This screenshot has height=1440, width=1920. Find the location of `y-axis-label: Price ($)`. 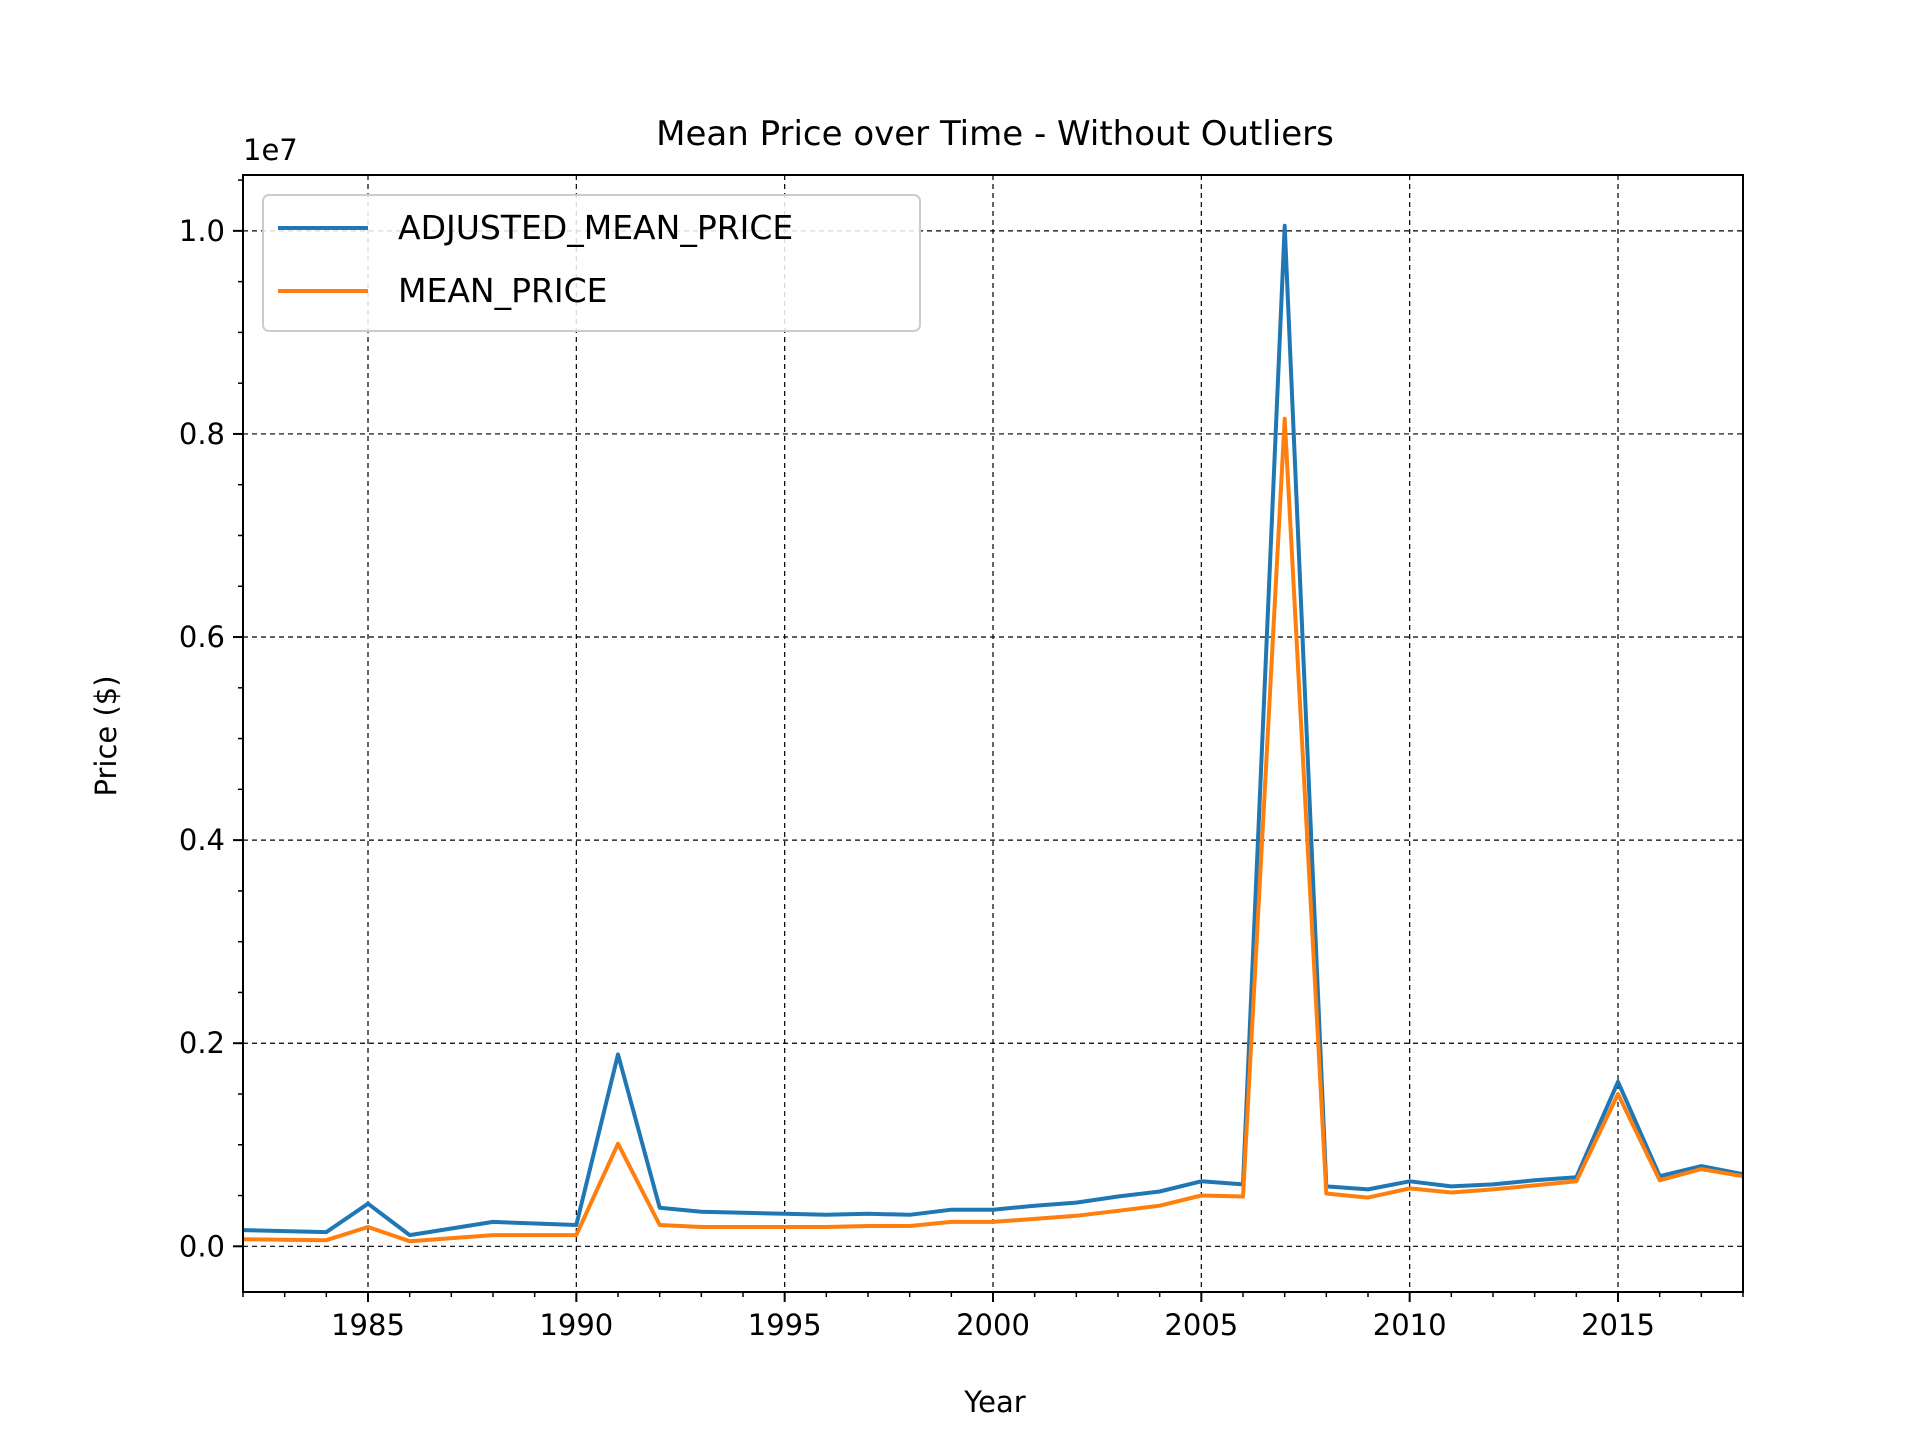

y-axis-label: Price ($) is located at coordinates (106, 735).